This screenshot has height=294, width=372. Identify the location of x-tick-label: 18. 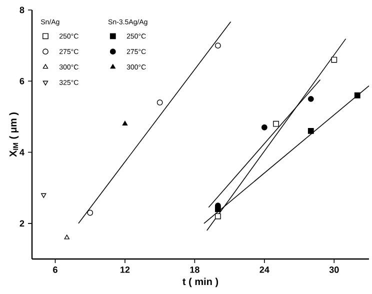
(195, 269).